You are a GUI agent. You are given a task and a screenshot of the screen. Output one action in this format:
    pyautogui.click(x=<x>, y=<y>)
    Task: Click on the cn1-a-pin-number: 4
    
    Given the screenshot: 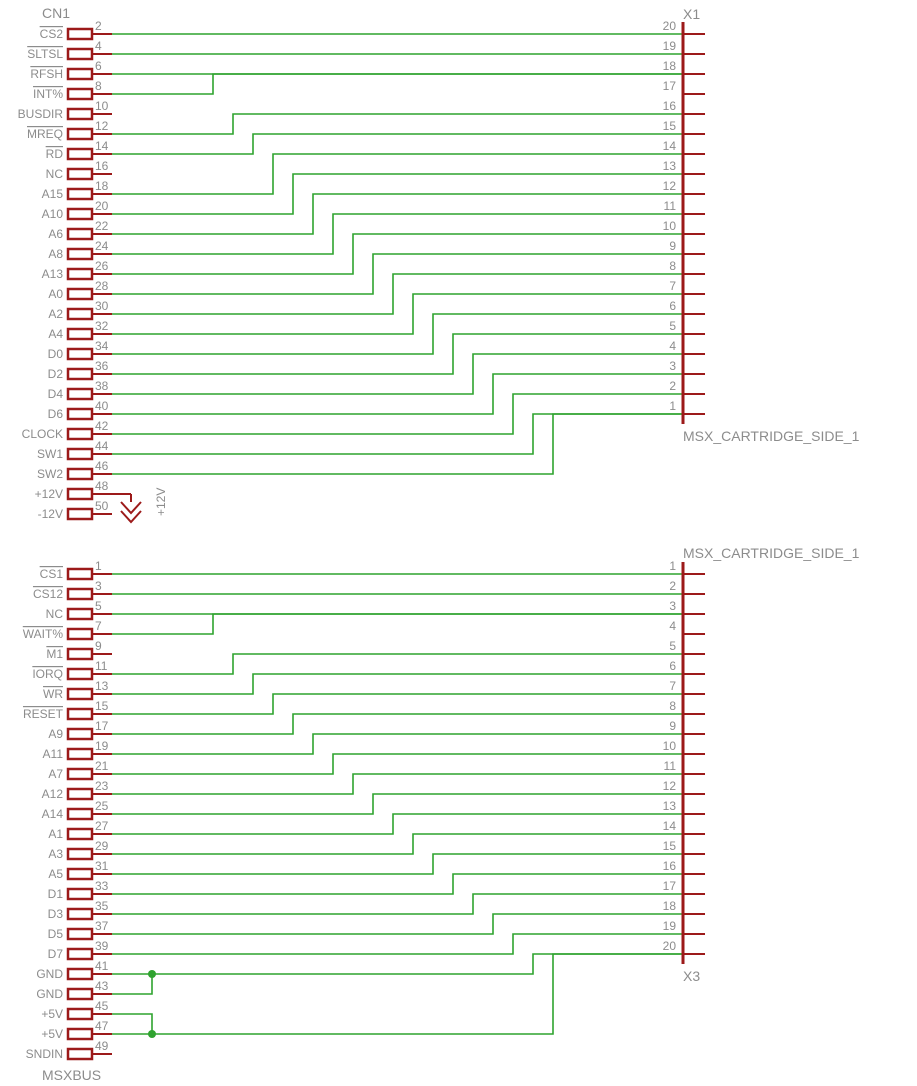 What is the action you would take?
    pyautogui.click(x=98, y=46)
    